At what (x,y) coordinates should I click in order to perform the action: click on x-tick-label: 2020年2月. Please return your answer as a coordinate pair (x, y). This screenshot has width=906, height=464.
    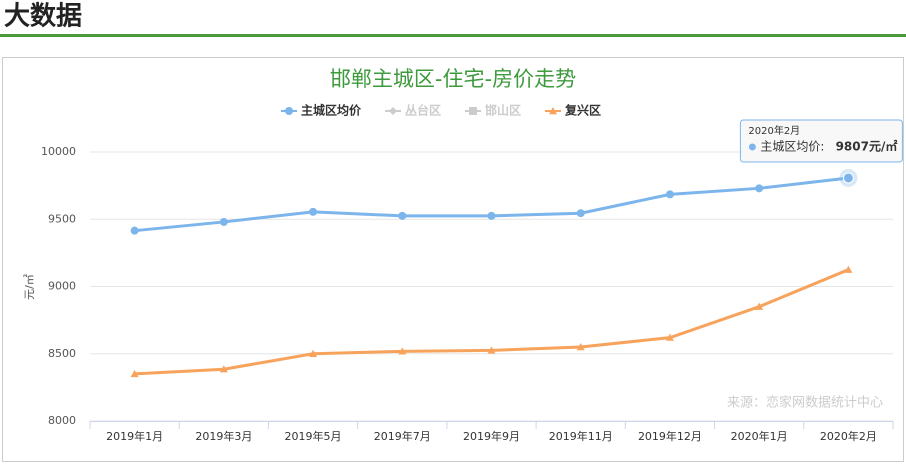
    Looking at the image, I should click on (848, 436).